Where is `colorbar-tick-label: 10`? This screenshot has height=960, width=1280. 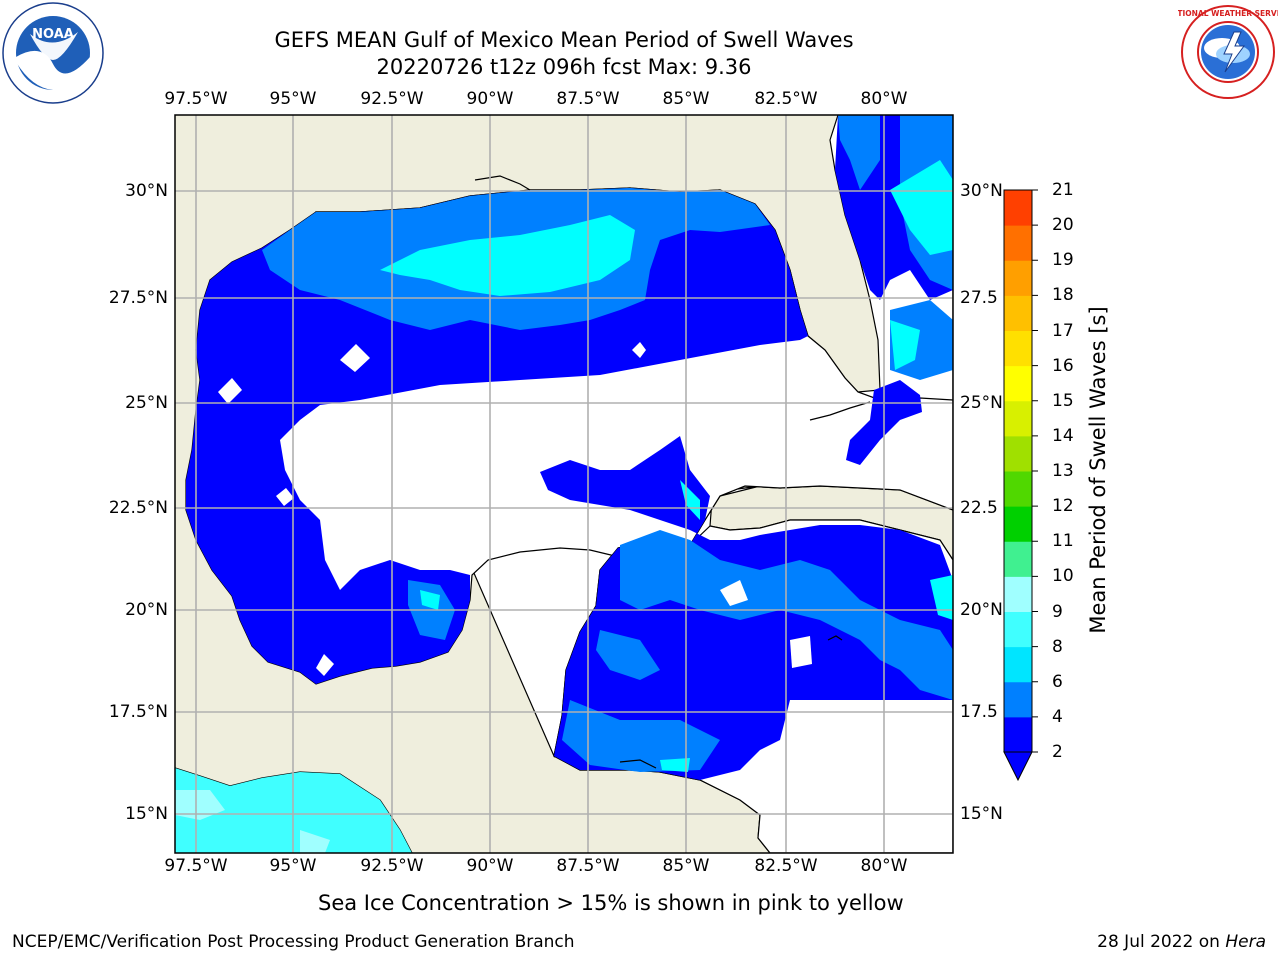 colorbar-tick-label: 10 is located at coordinates (1063, 576).